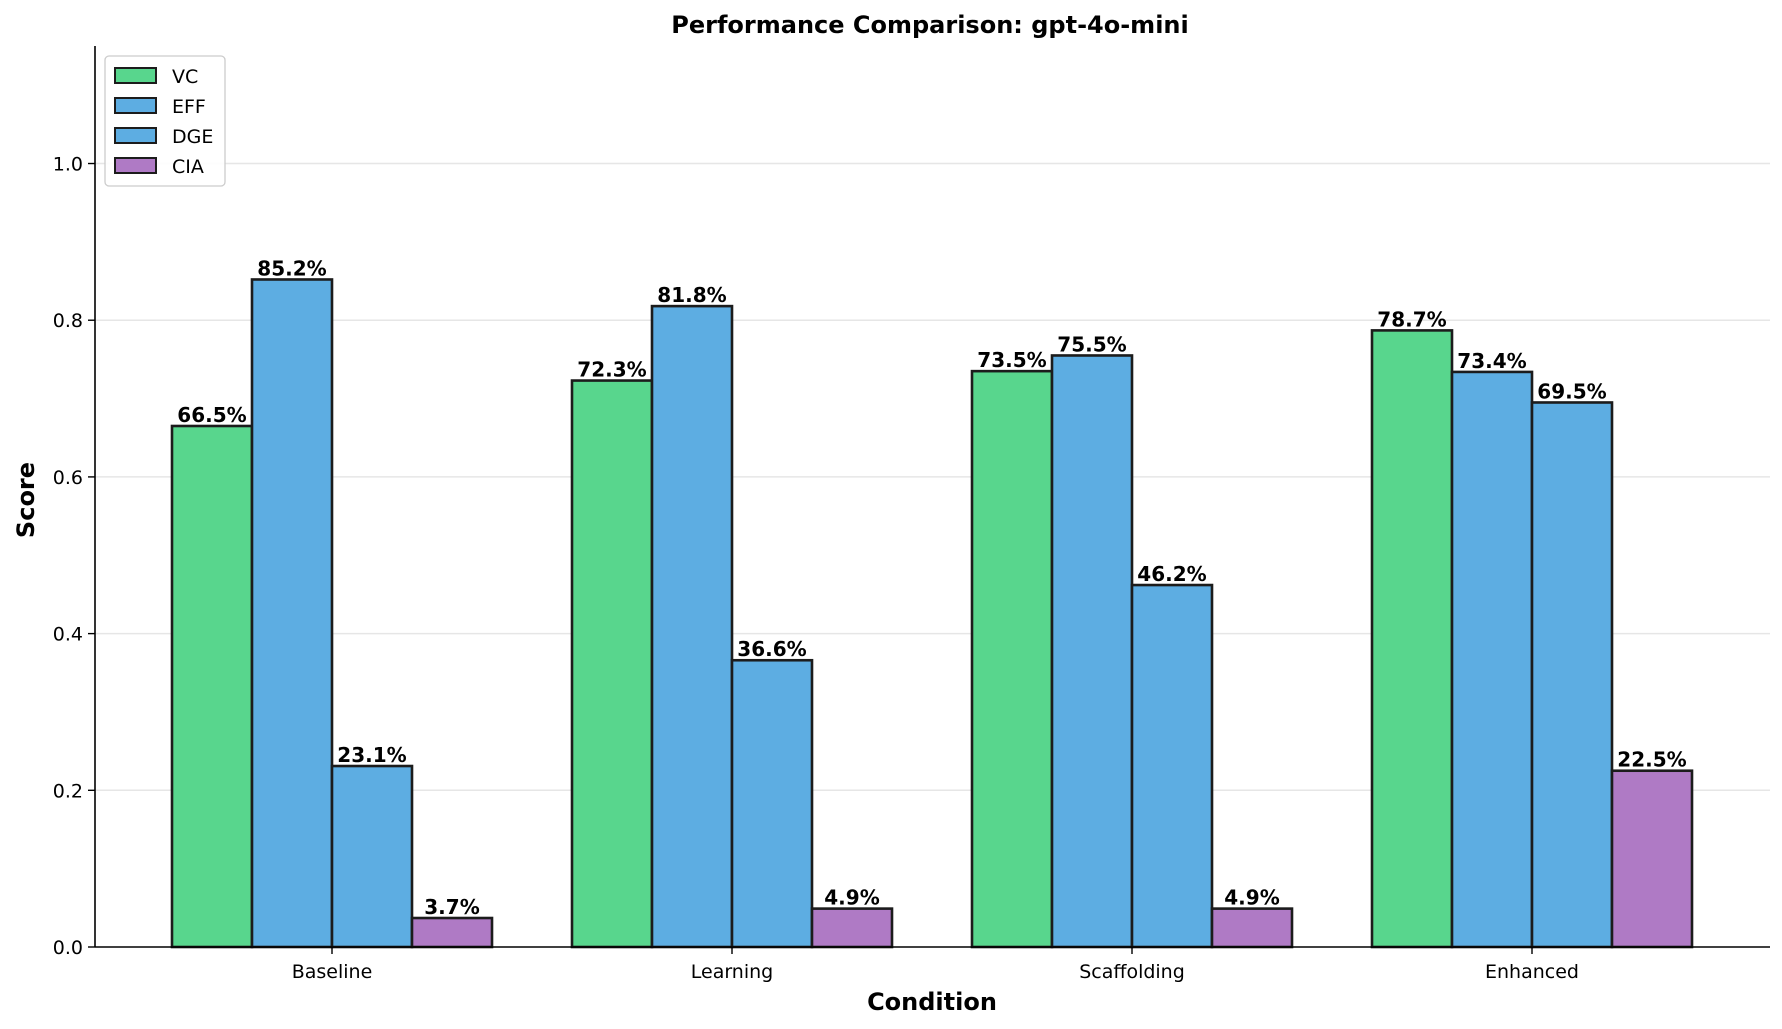 The width and height of the screenshot is (1782, 1029). I want to click on data-label: 72.3%, so click(611, 370).